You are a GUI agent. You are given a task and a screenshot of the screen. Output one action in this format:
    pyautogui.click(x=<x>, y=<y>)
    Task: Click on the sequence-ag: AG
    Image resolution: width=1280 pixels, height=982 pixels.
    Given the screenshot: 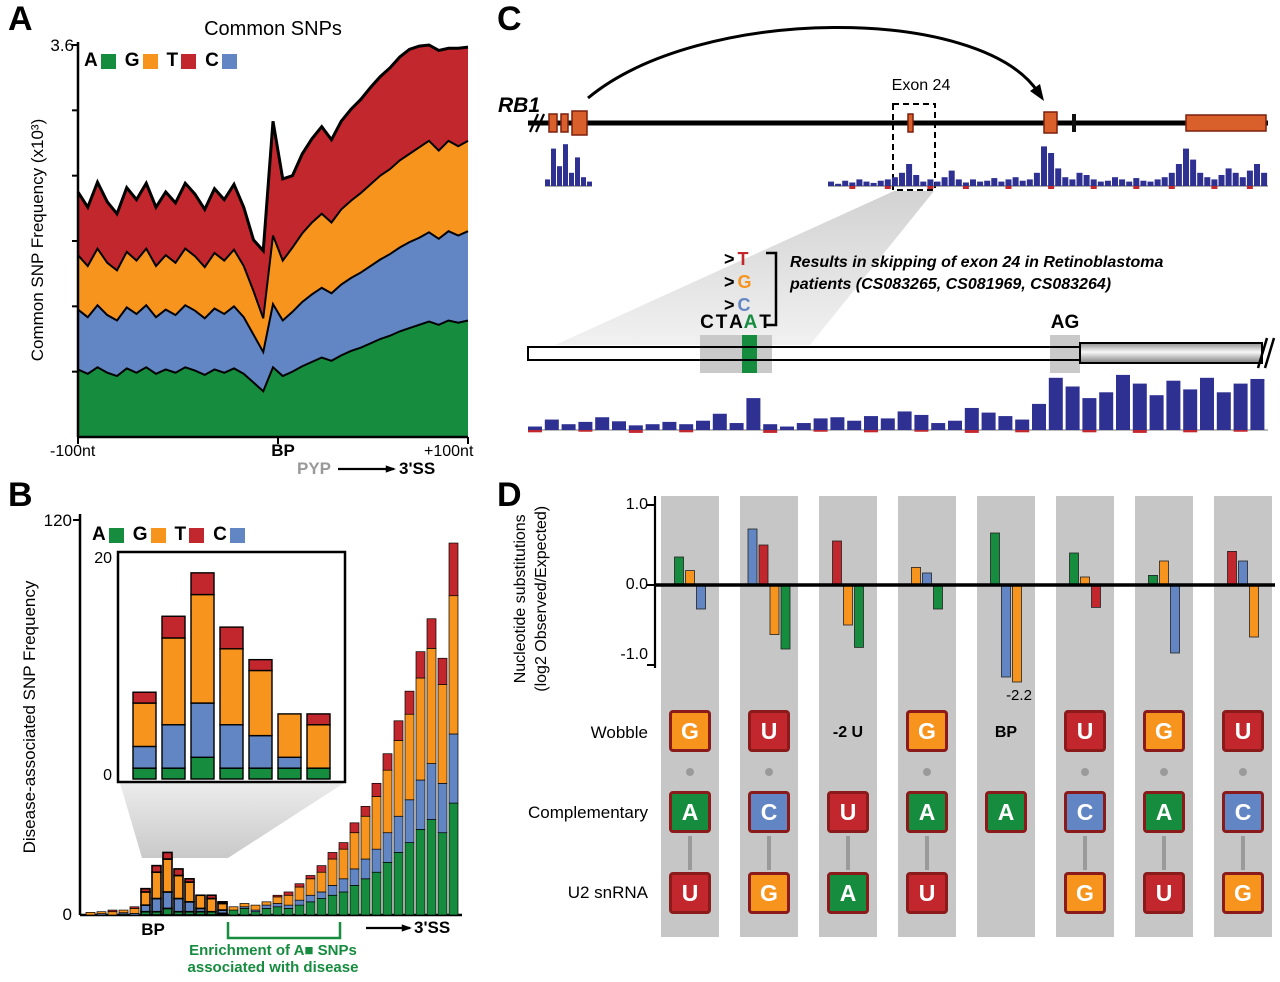 What is the action you would take?
    pyautogui.click(x=1065, y=322)
    